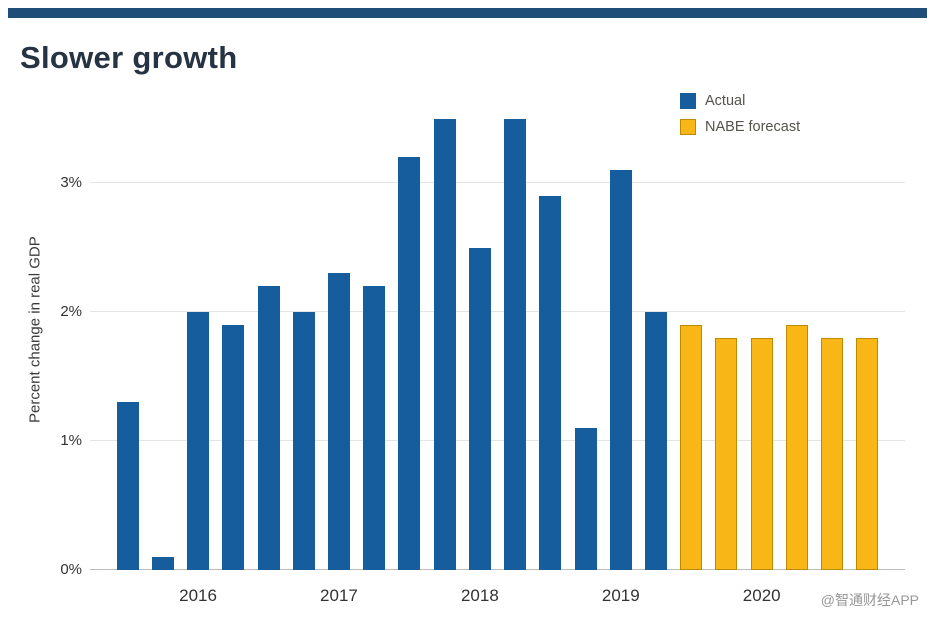 This screenshot has width=935, height=620. What do you see at coordinates (71, 311) in the screenshot?
I see `y-tick-label: 2%` at bounding box center [71, 311].